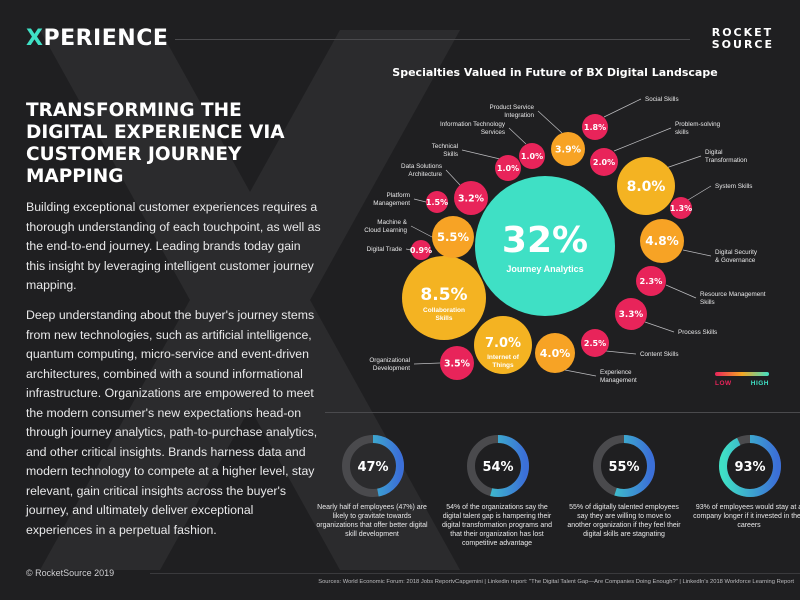 The height and width of the screenshot is (600, 800). I want to click on bubble-content-skills: 2.5% Content Skills, so click(630, 343).